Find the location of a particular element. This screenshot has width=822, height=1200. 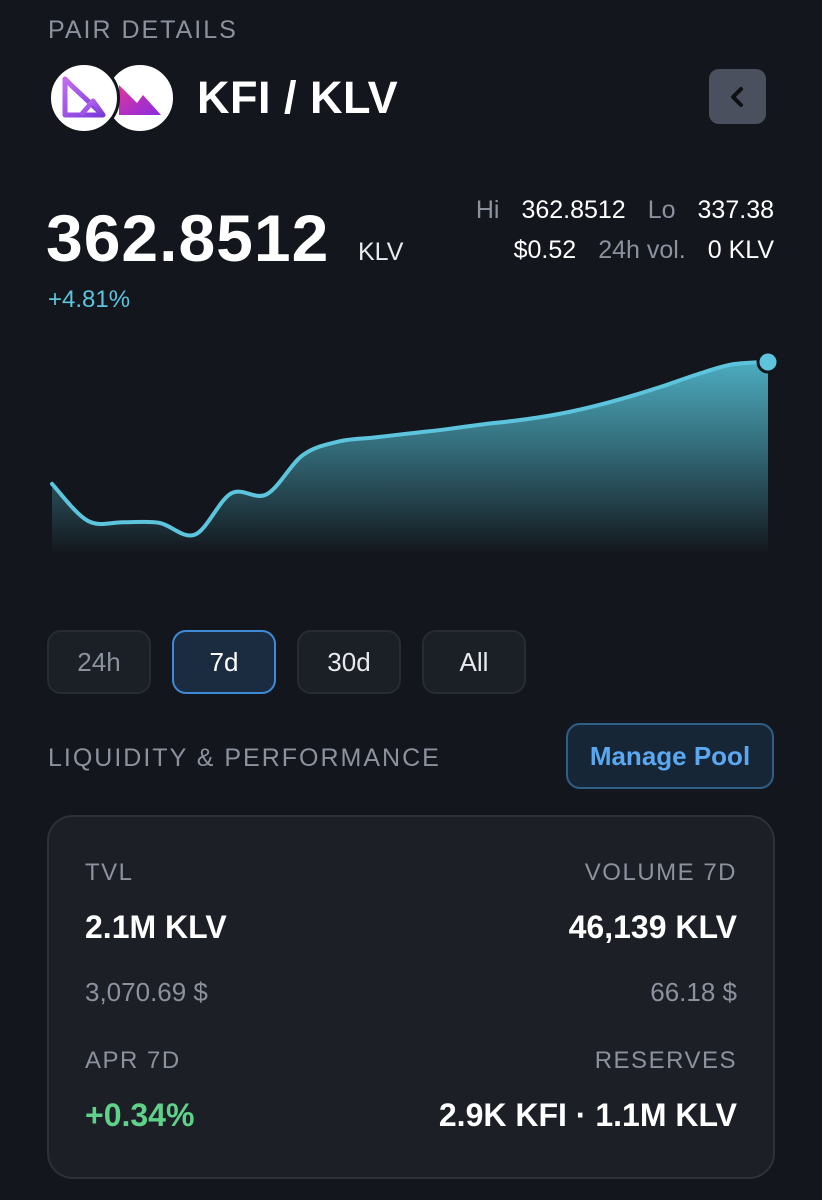

token-logos is located at coordinates (113, 98).